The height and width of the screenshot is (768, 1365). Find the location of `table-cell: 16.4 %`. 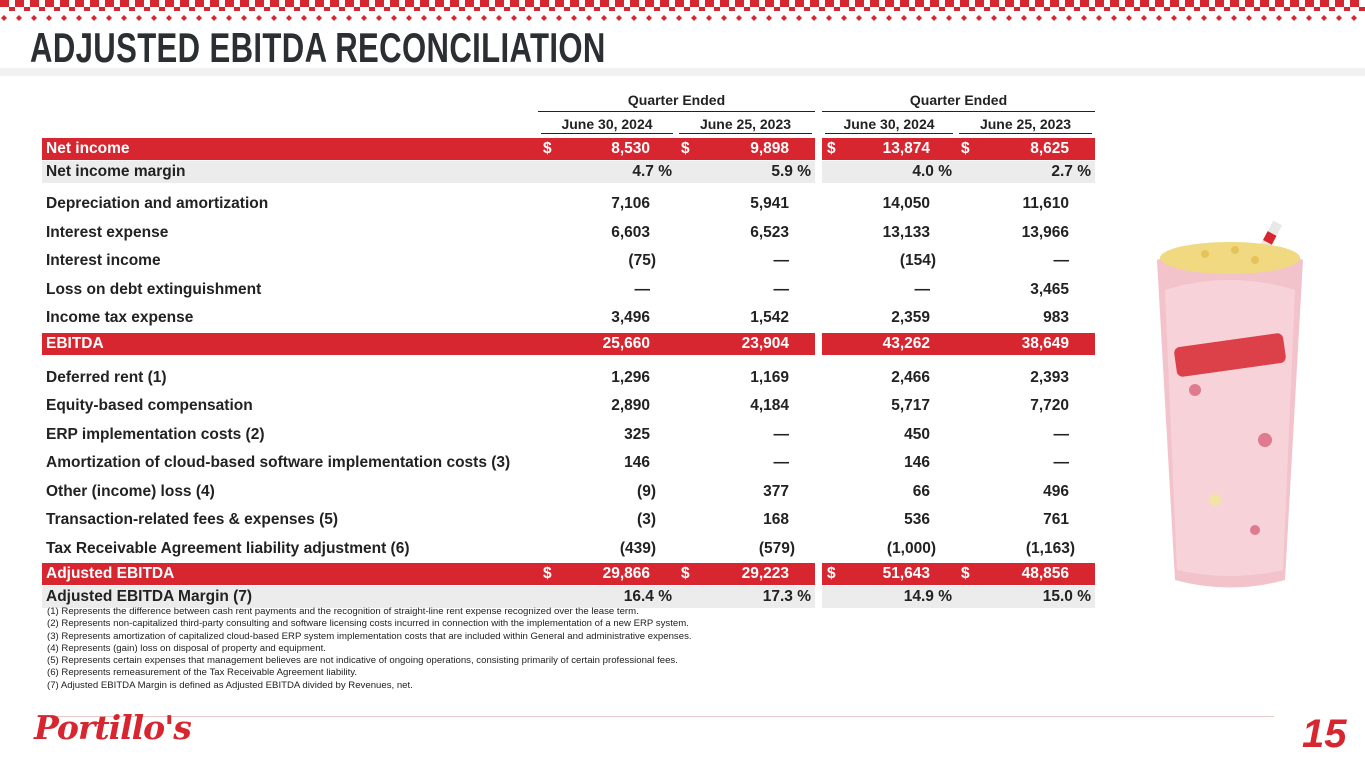

table-cell: 16.4 % is located at coordinates (607, 597).